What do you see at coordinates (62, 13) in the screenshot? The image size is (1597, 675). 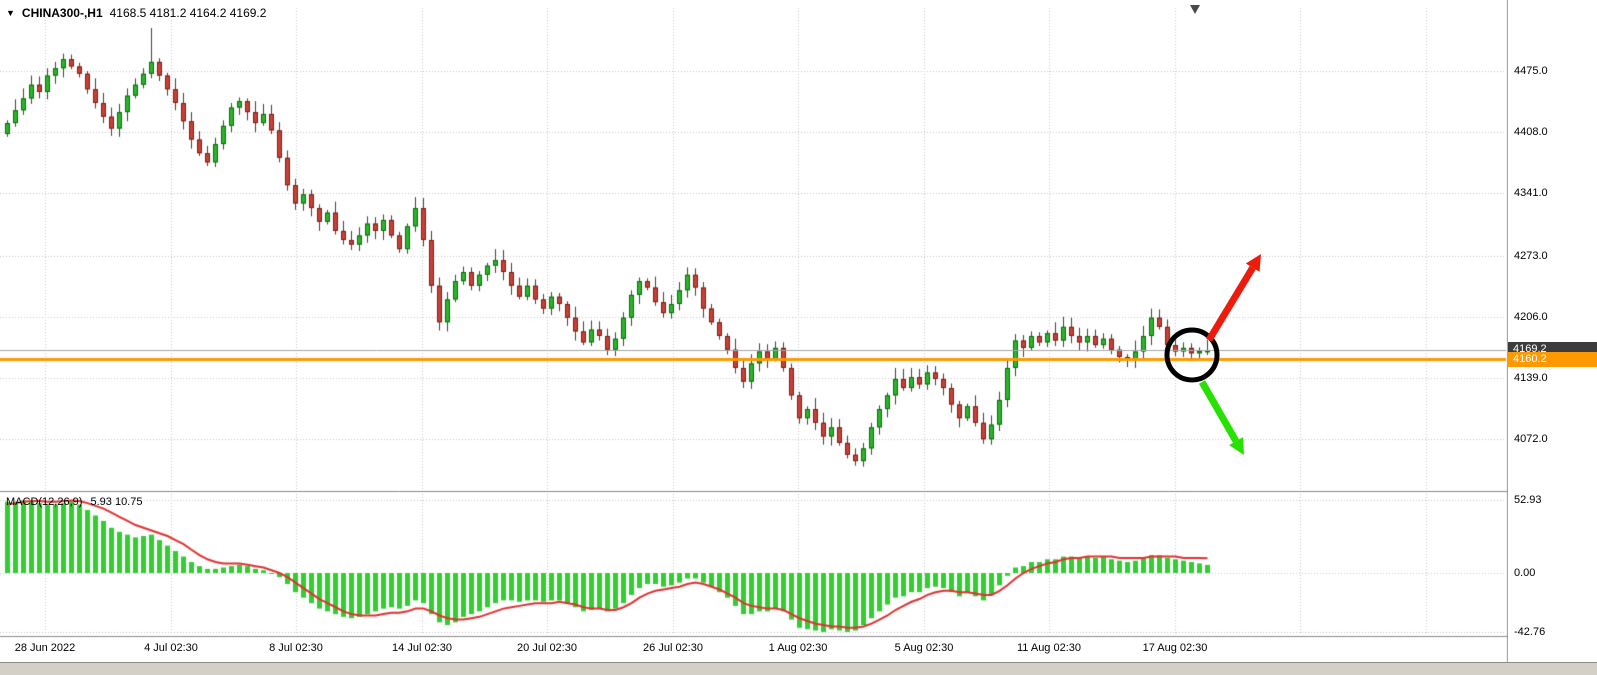 I see `symbol-timeframe-label: CHINA300-,H1` at bounding box center [62, 13].